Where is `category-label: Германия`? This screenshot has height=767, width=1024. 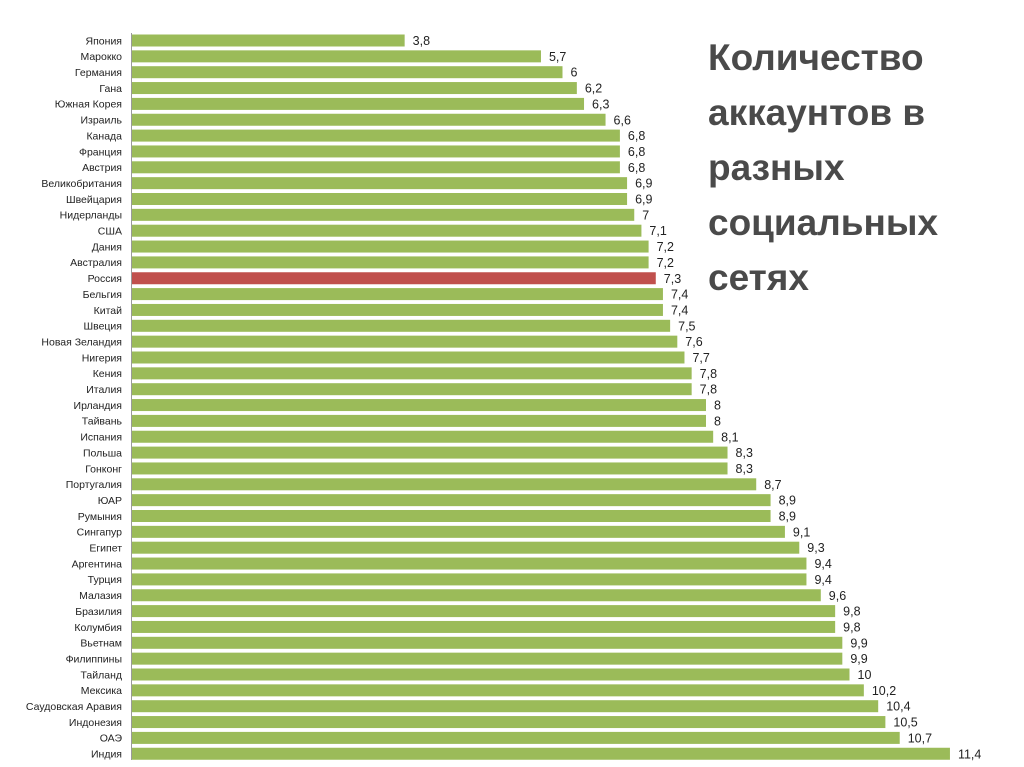 category-label: Германия is located at coordinates (98, 73).